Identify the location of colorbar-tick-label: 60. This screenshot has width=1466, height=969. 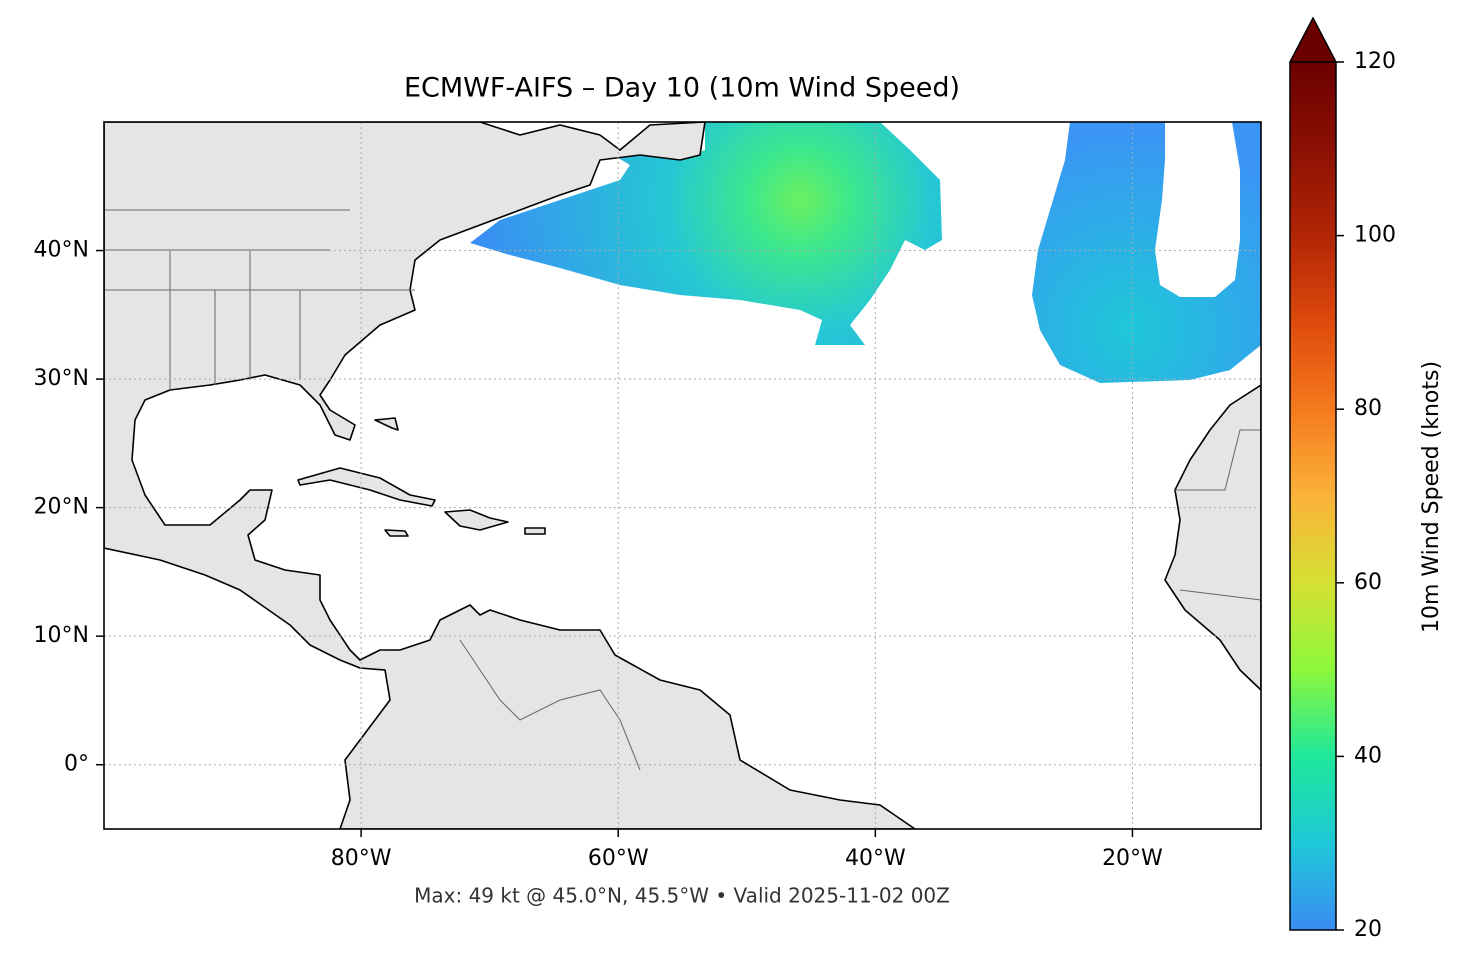
(1368, 582).